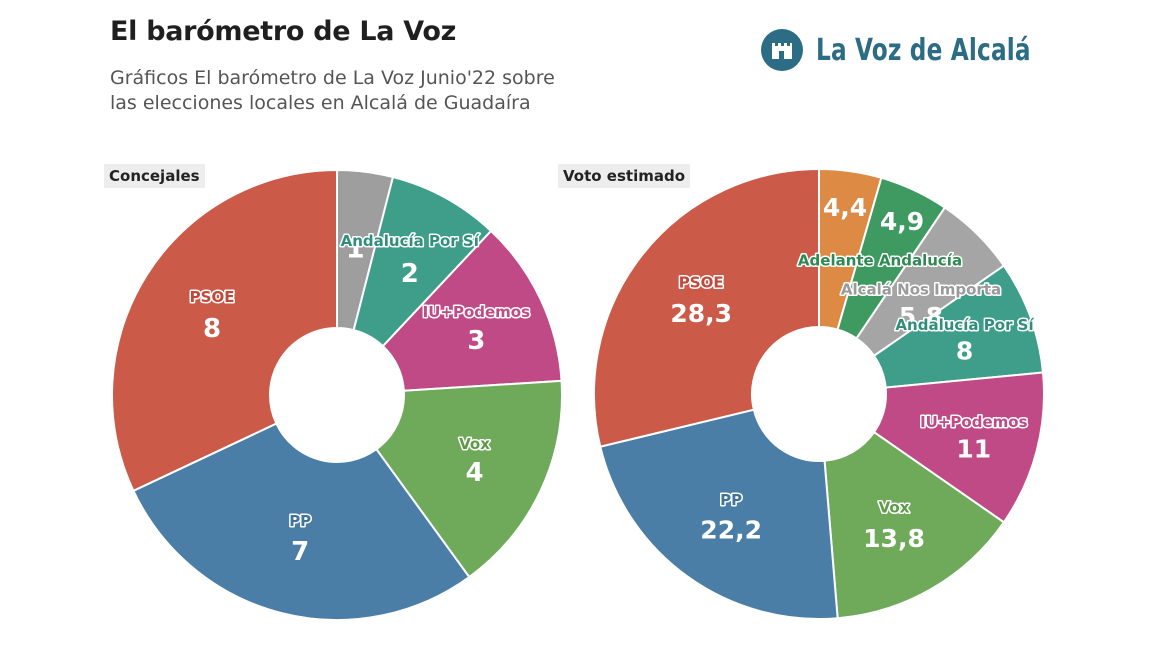 This screenshot has width=1155, height=650. I want to click on slice-value-psoe: 28,3, so click(701, 313).